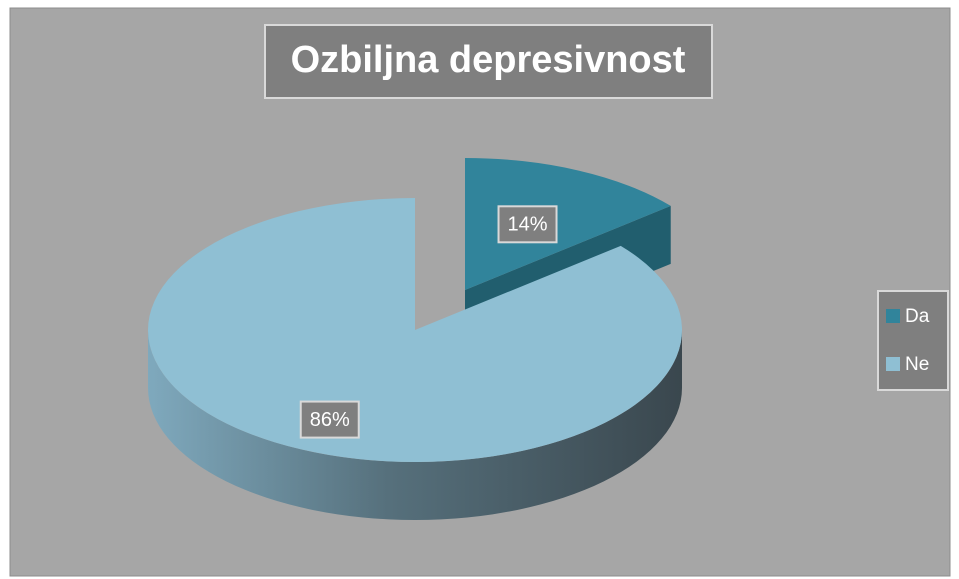  Describe the element at coordinates (917, 316) in the screenshot. I see `legend-label: Da` at that location.